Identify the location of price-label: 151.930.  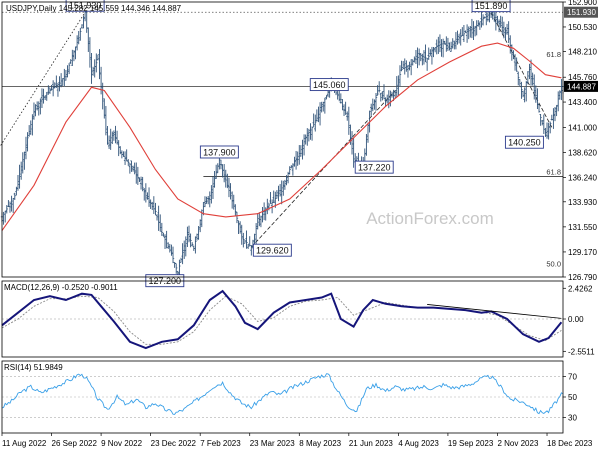
(85, 6).